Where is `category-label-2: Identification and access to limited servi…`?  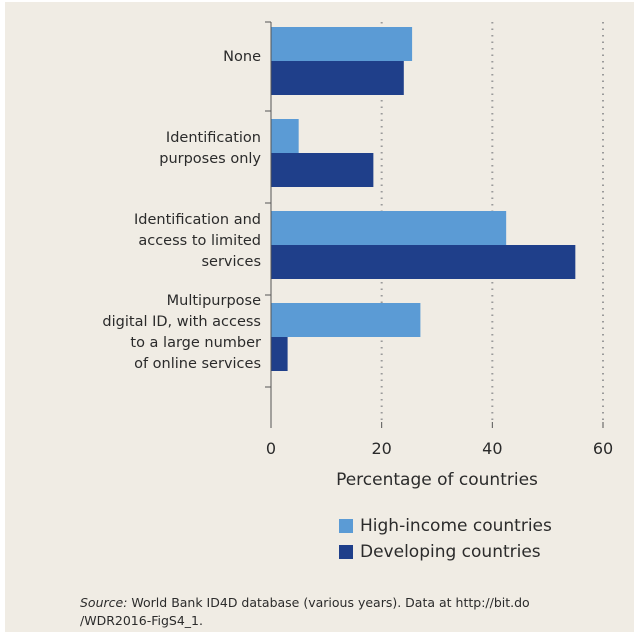 category-label-2: Identification and access to limited servi… is located at coordinates (197, 241).